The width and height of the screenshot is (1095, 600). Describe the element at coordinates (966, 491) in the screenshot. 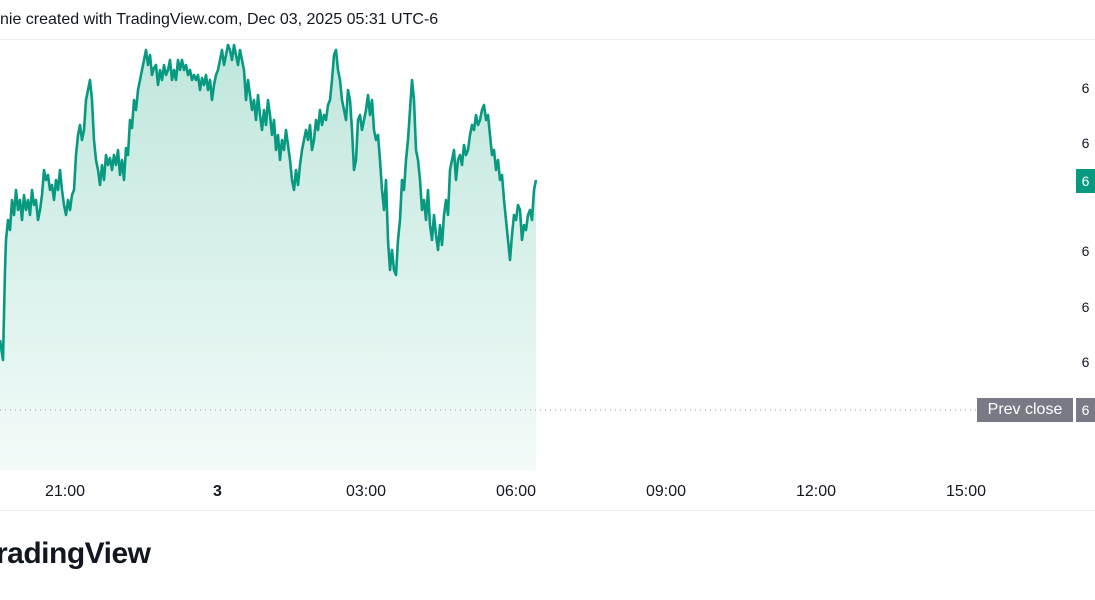

I see `x-tick-label: 15:00` at that location.